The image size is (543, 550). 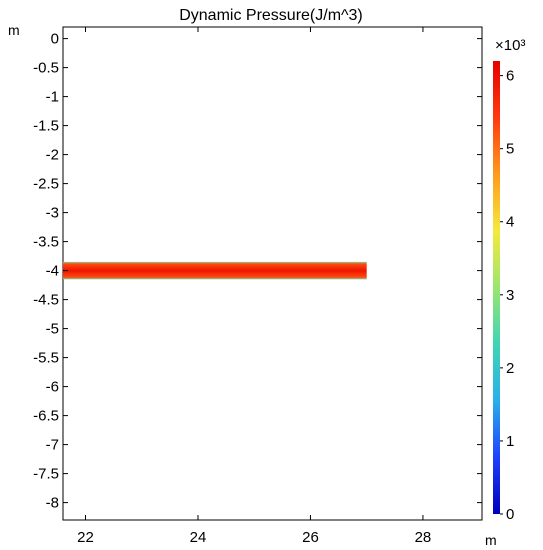 I want to click on colorbar-tick-label: 0, so click(x=510, y=514).